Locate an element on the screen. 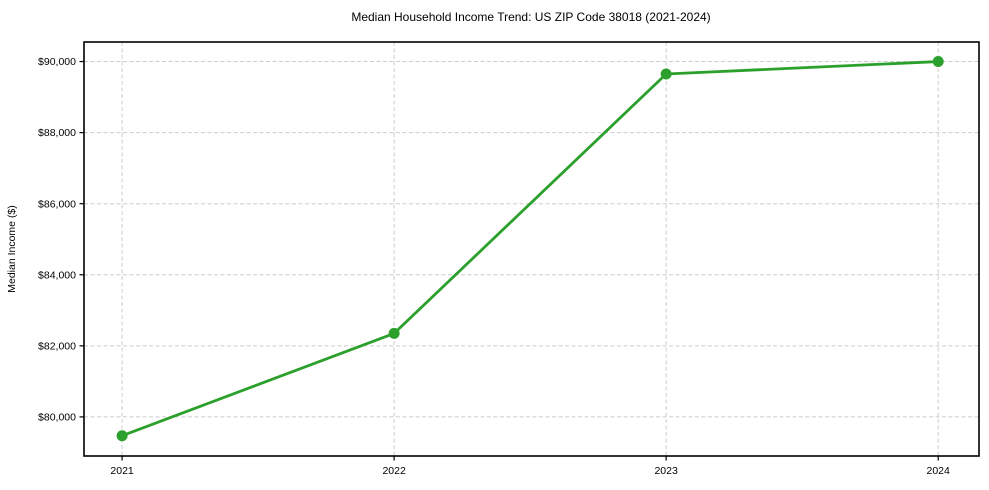  y-tick-label: $80,000 is located at coordinates (57, 418).